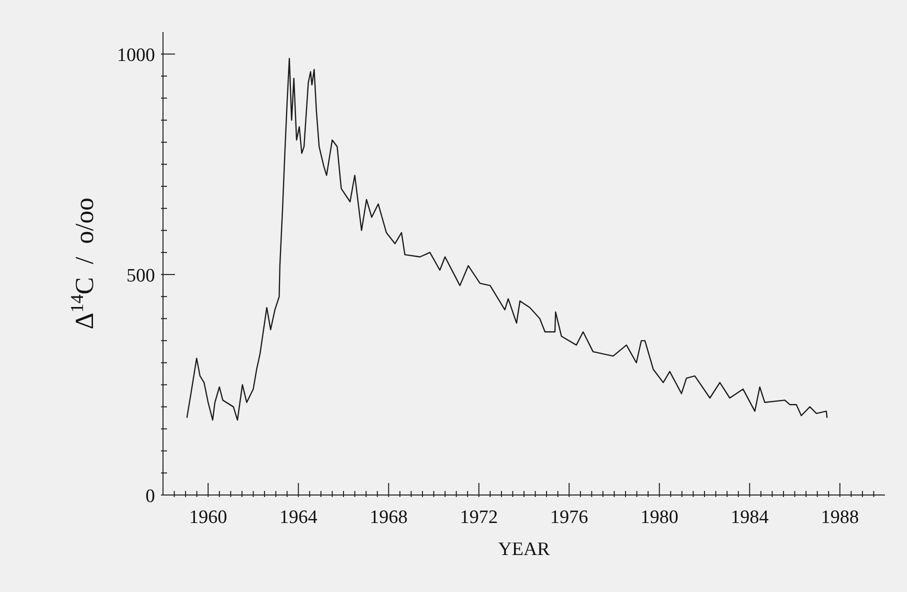  I want to click on x-tick-label: 1972, so click(479, 517).